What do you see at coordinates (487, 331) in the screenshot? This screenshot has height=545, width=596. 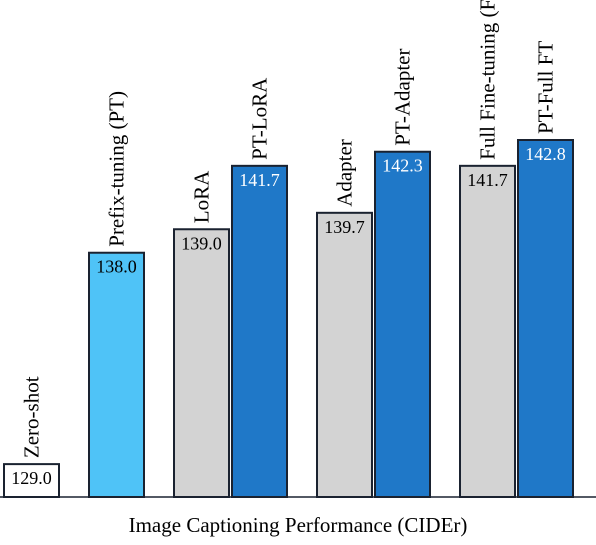 I see `bar-full-fine-tuning-ft` at bounding box center [487, 331].